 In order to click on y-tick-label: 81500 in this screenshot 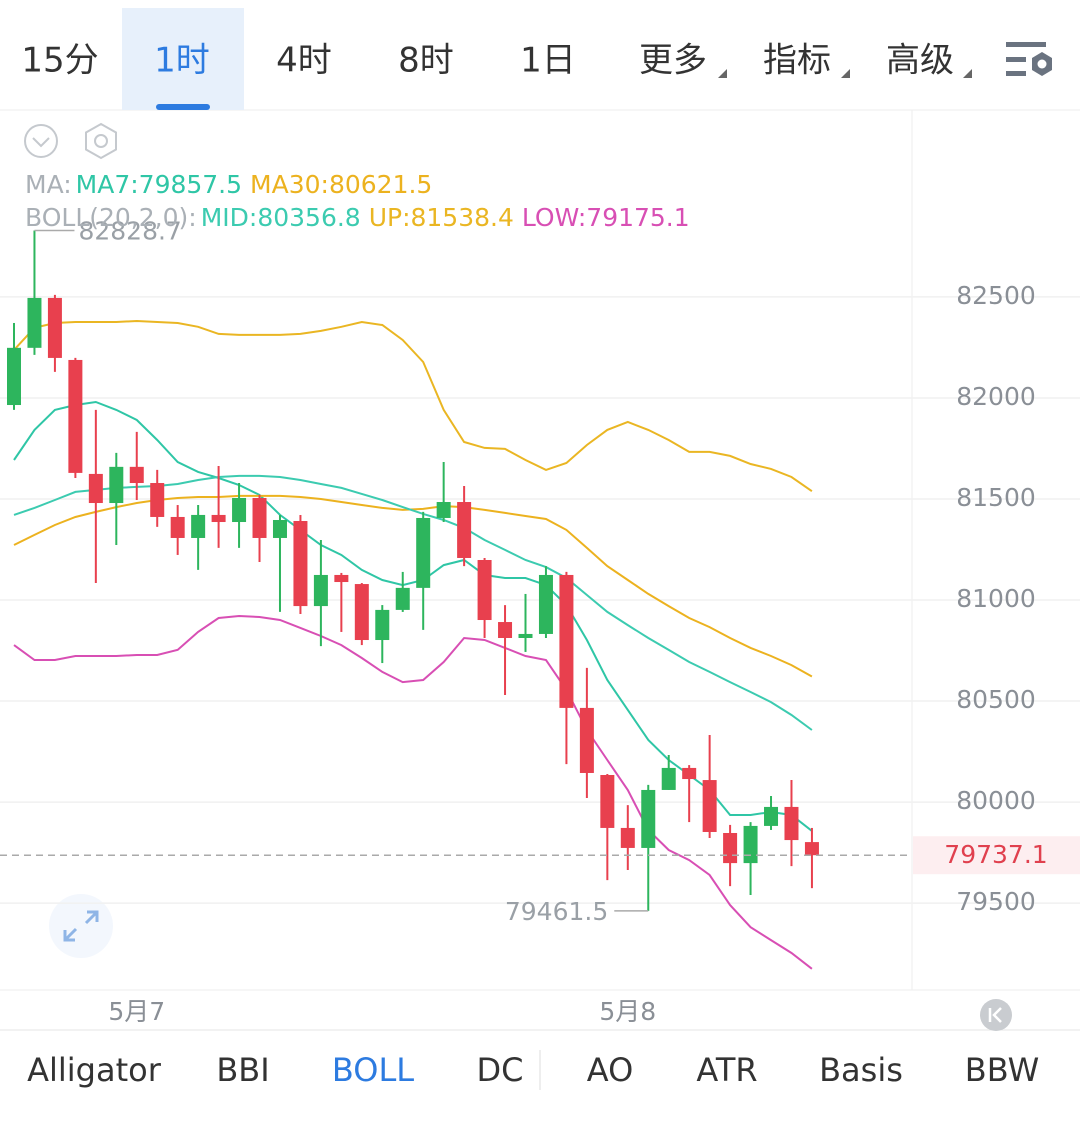, I will do `click(996, 497)`.